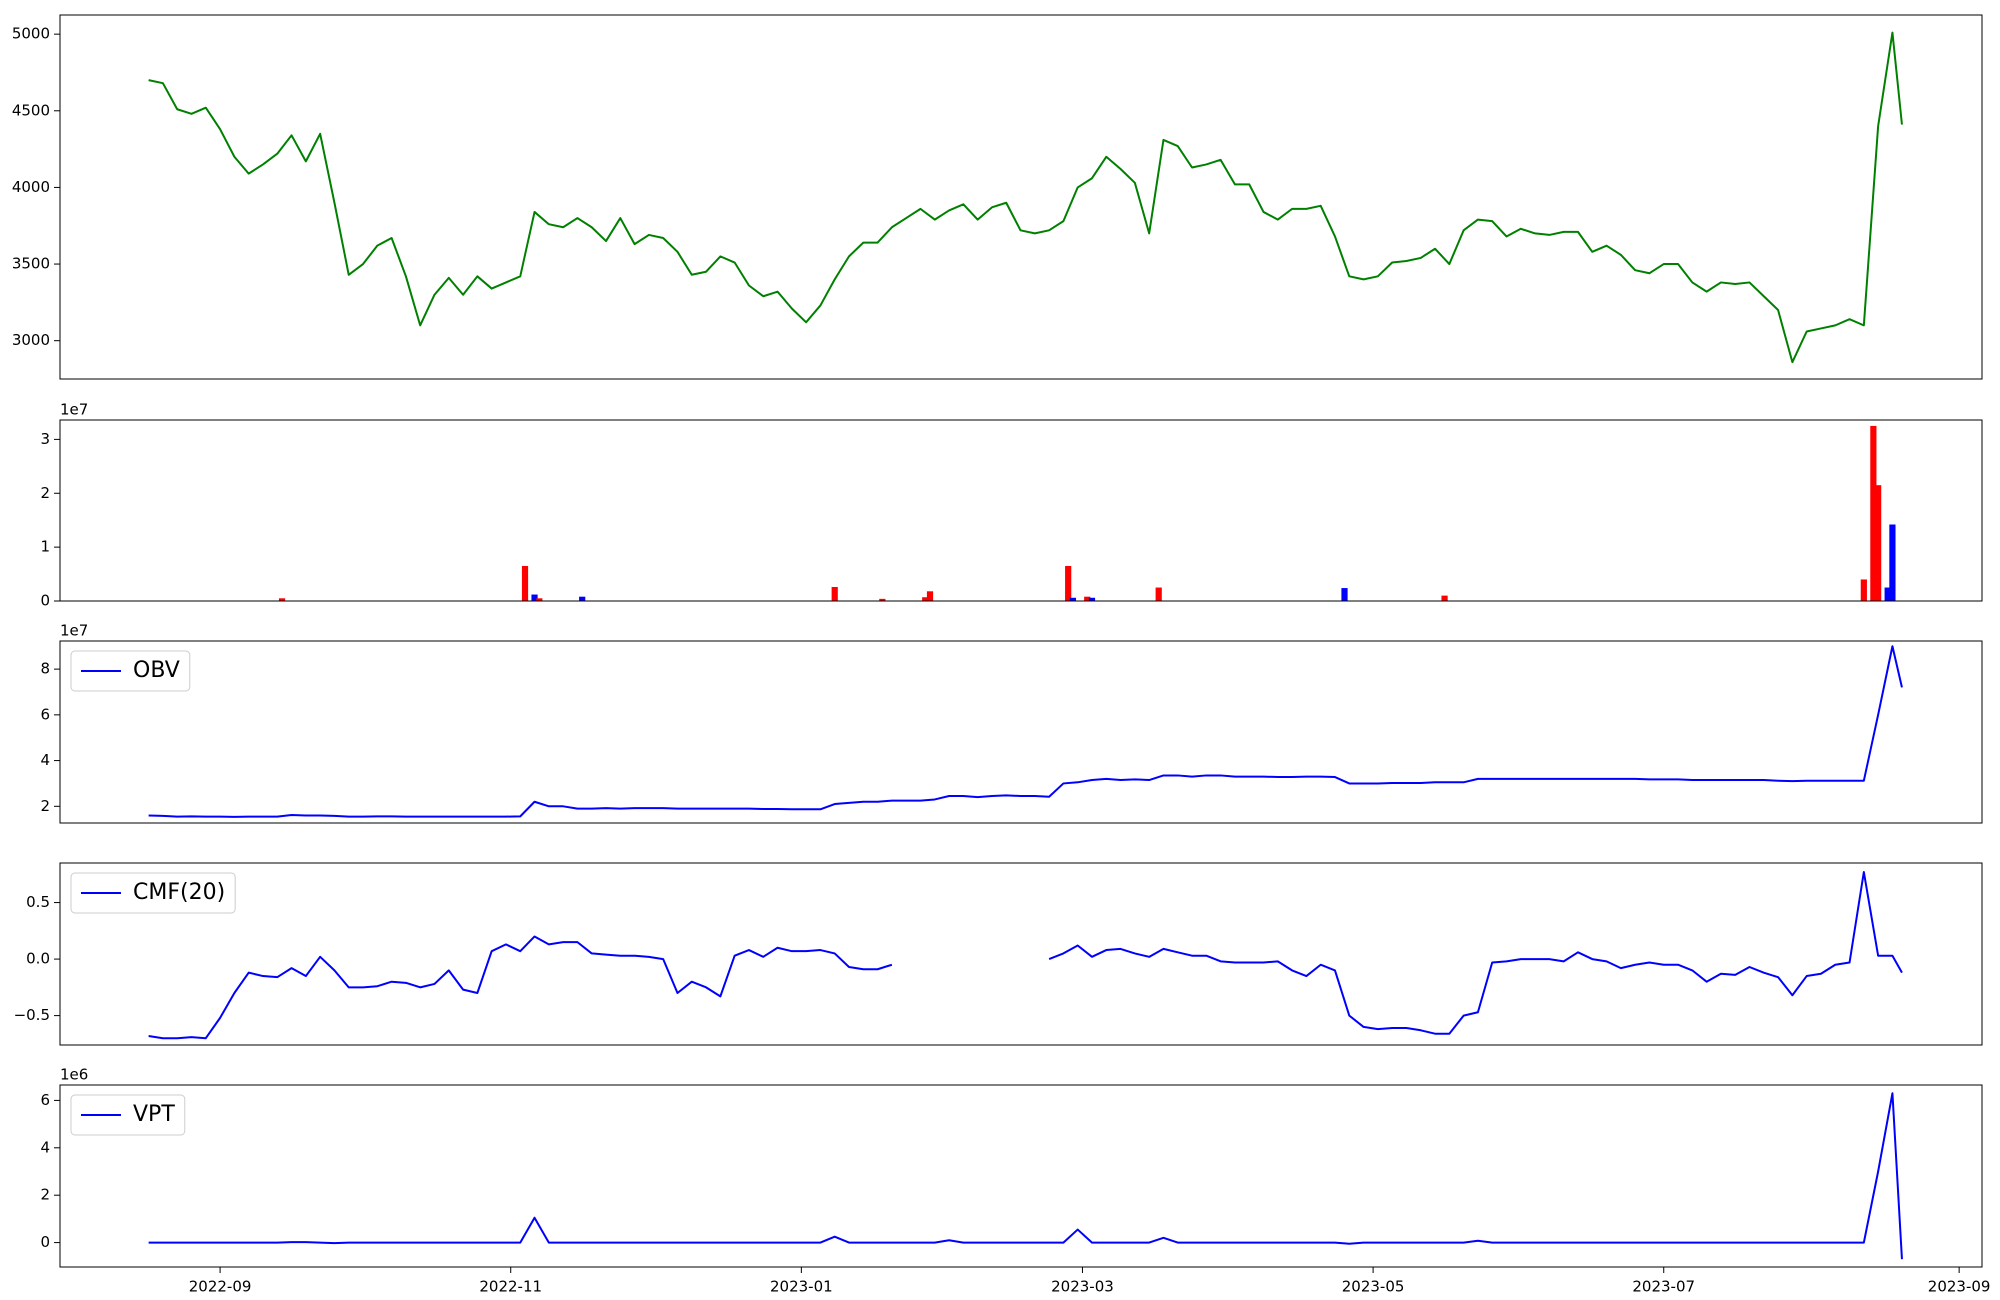 This screenshot has height=1300, width=2000. What do you see at coordinates (510, 1287) in the screenshot?
I see `x-tick-label: 2022-11` at bounding box center [510, 1287].